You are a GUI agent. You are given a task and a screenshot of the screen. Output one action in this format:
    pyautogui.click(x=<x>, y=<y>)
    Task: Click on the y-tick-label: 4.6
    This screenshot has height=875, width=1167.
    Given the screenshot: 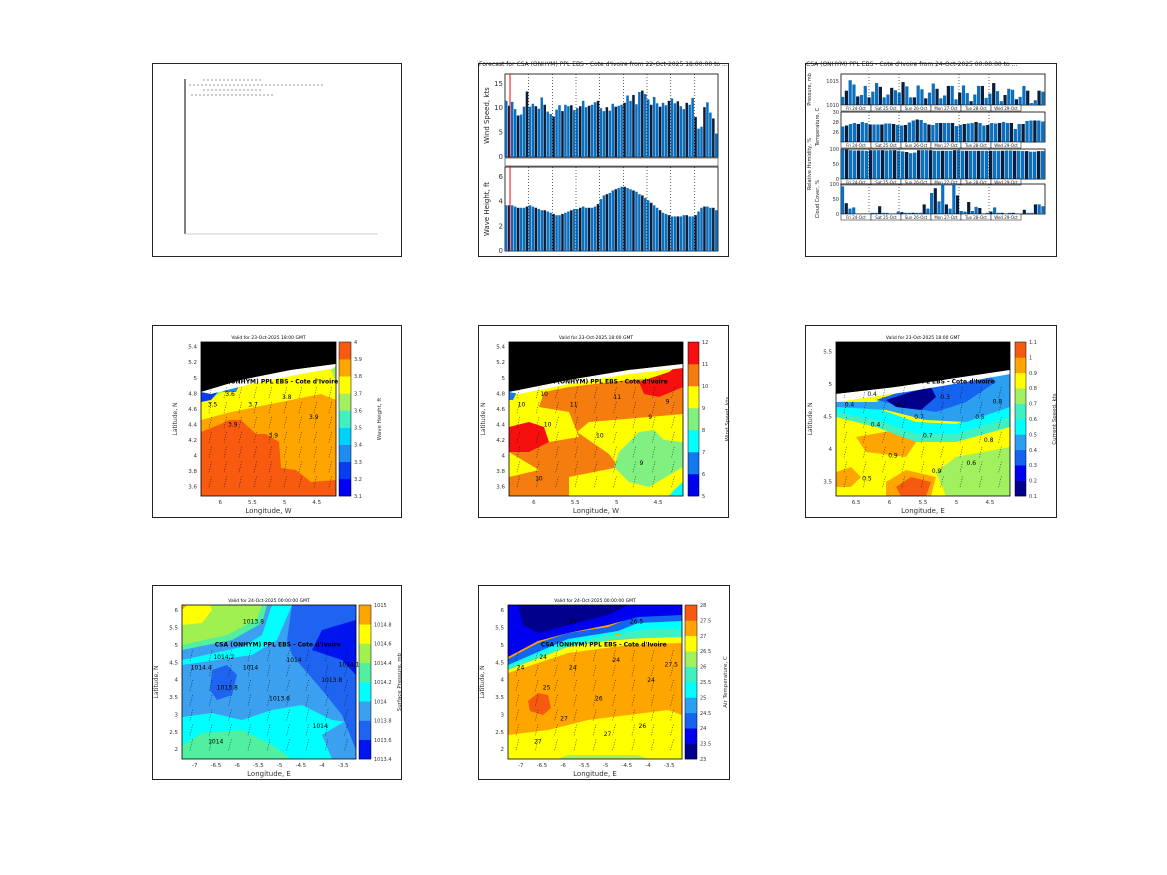 What is the action you would take?
    pyautogui.click(x=500, y=410)
    